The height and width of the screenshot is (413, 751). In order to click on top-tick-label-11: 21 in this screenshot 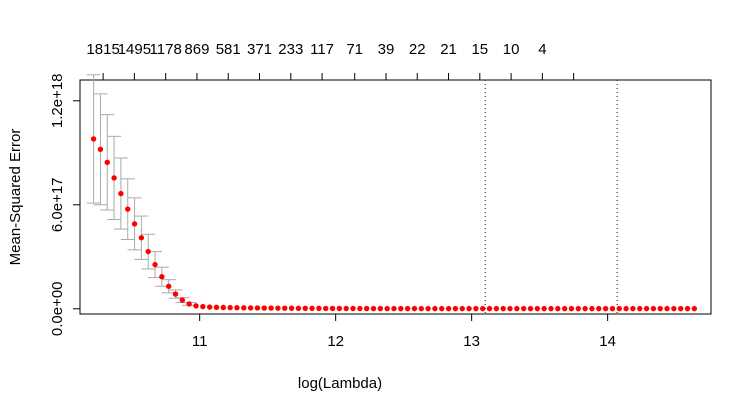, I will do `click(448, 49)`.